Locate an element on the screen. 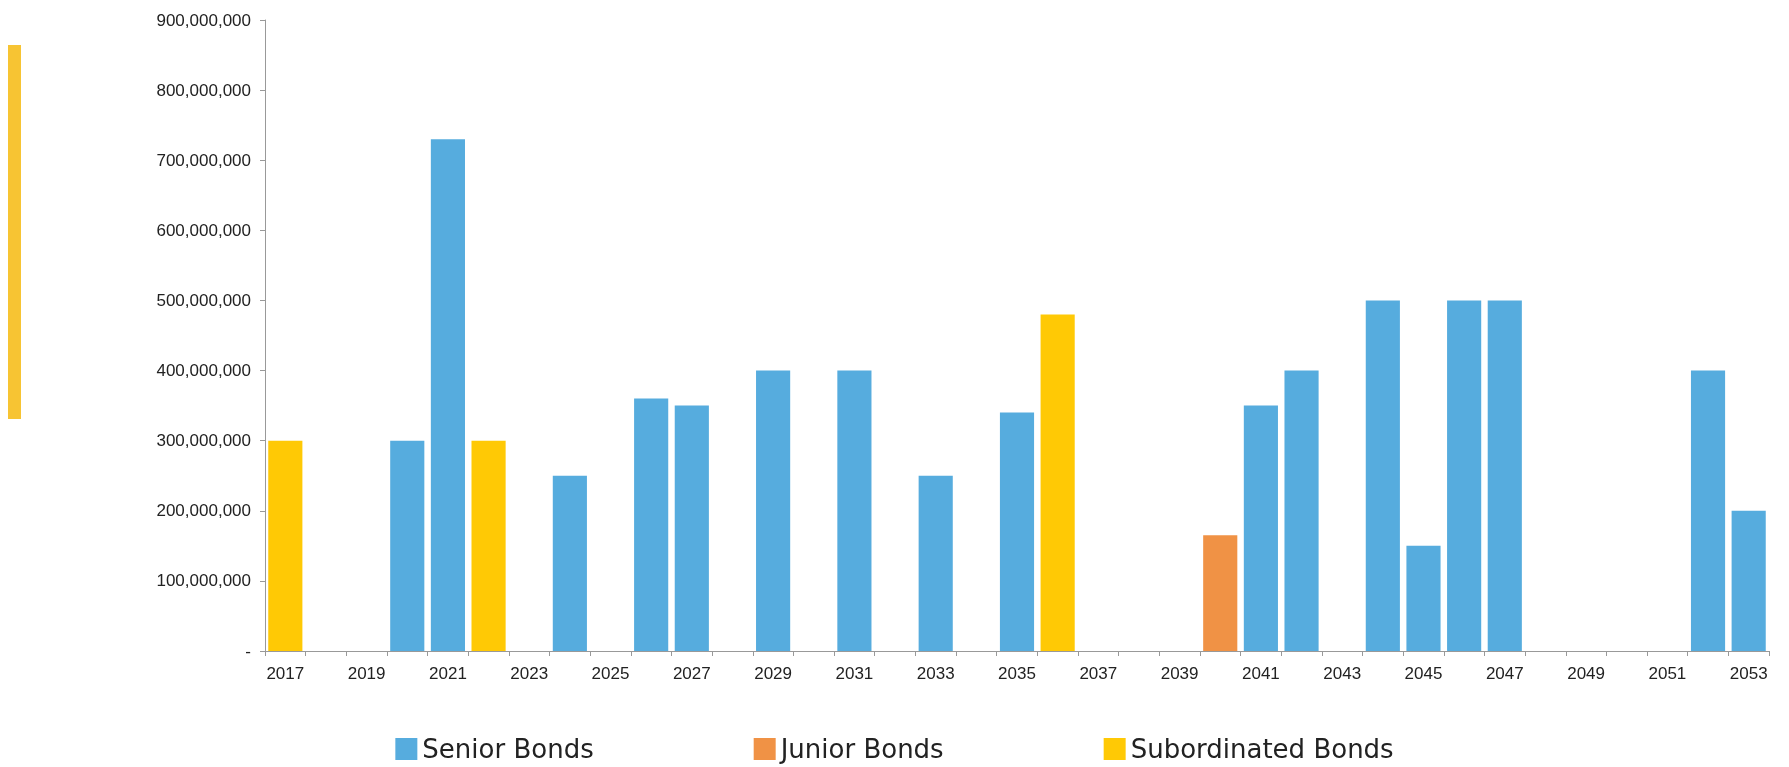  x-tick-label: 2025 is located at coordinates (610, 673).